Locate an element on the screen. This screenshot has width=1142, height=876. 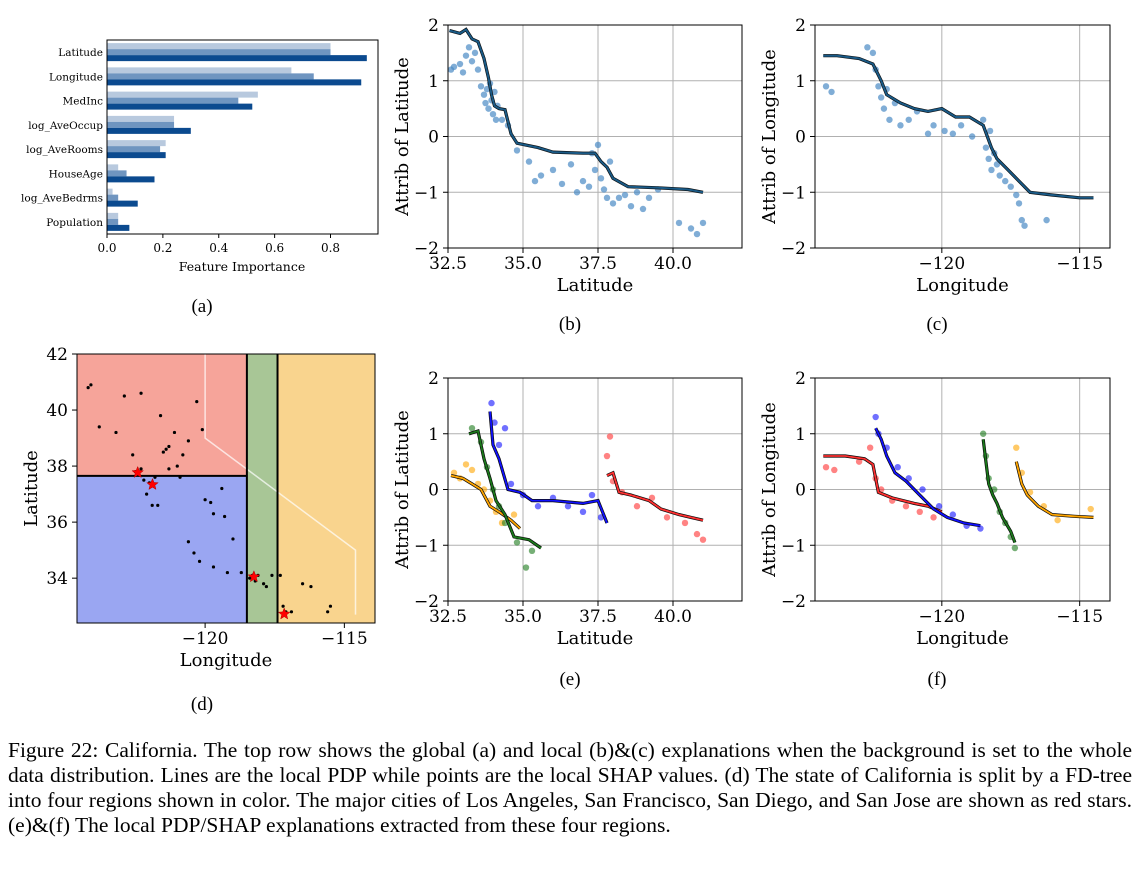
x-tick-label: 0.8 is located at coordinates (330, 248).